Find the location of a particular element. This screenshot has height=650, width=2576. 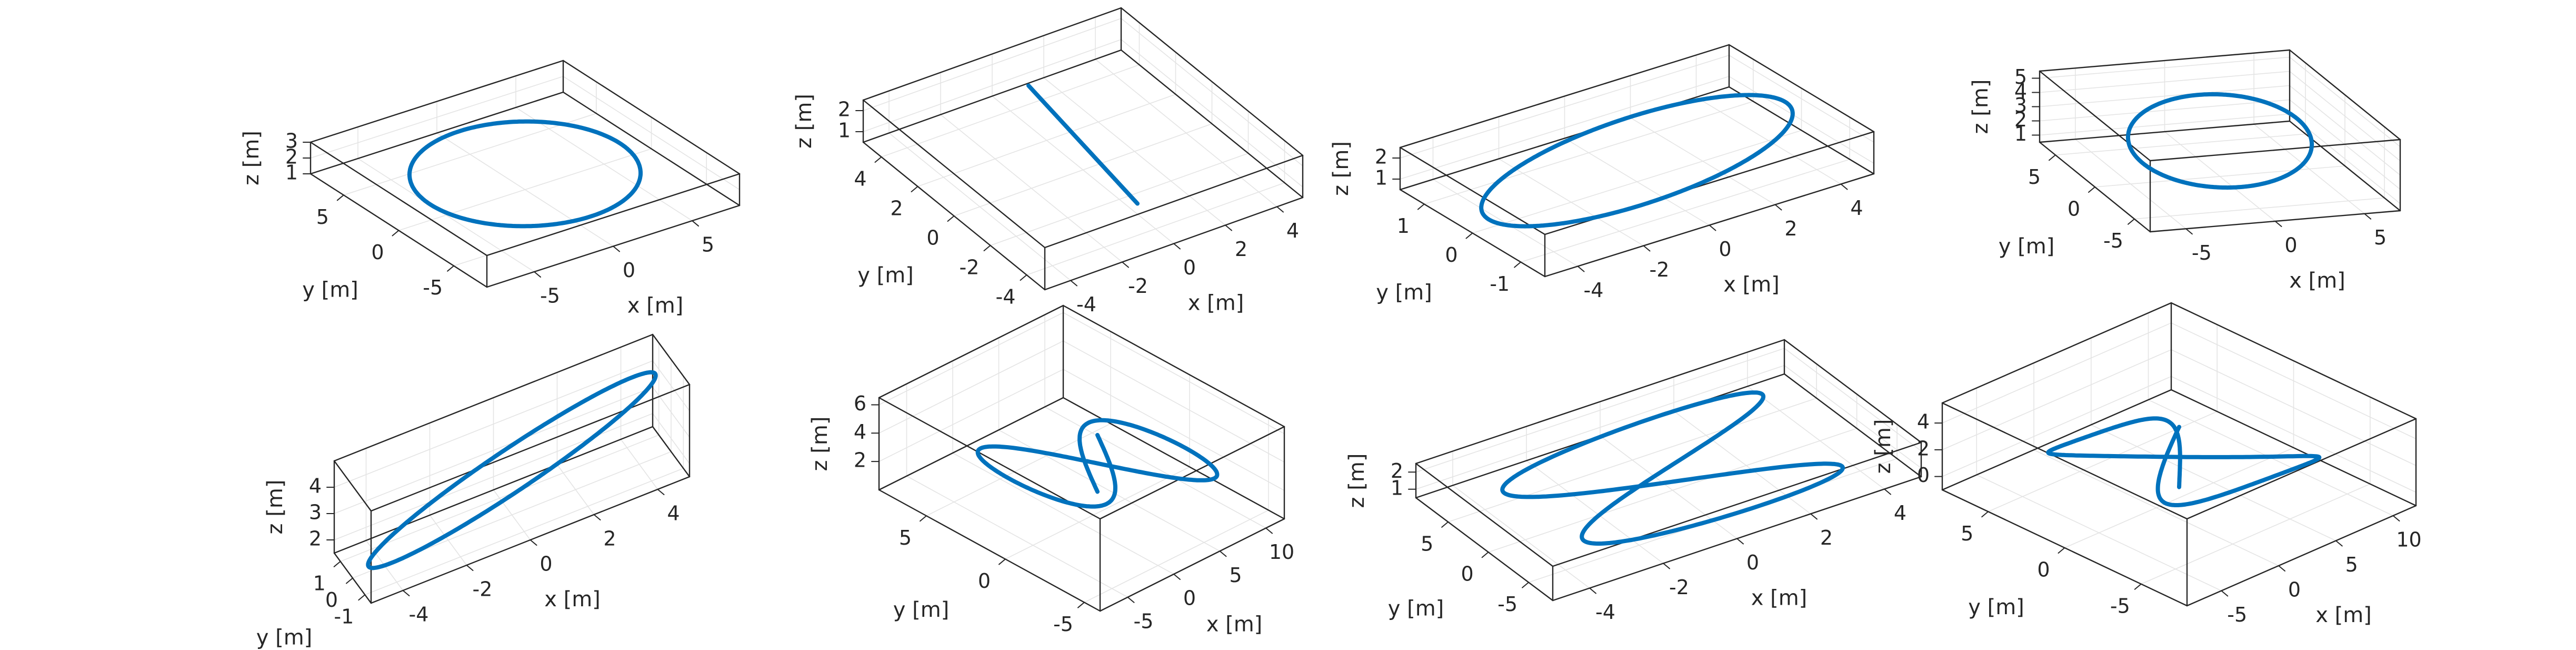

z-tick-label: 5 is located at coordinates (2021, 76).